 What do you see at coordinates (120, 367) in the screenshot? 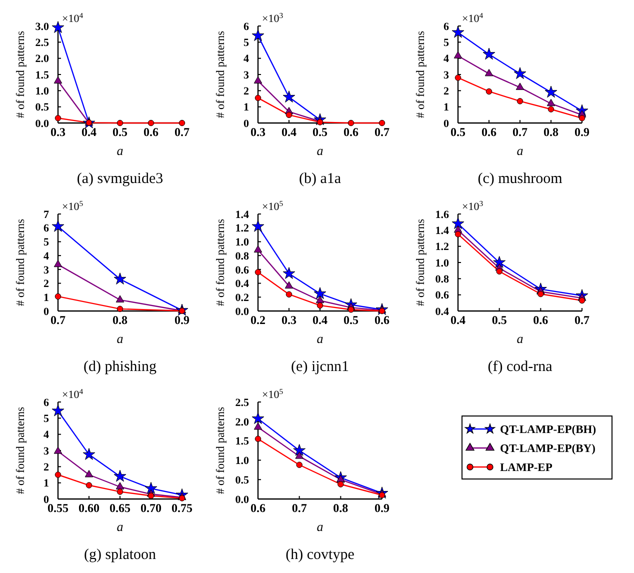
I see `text: (d) phishing` at bounding box center [120, 367].